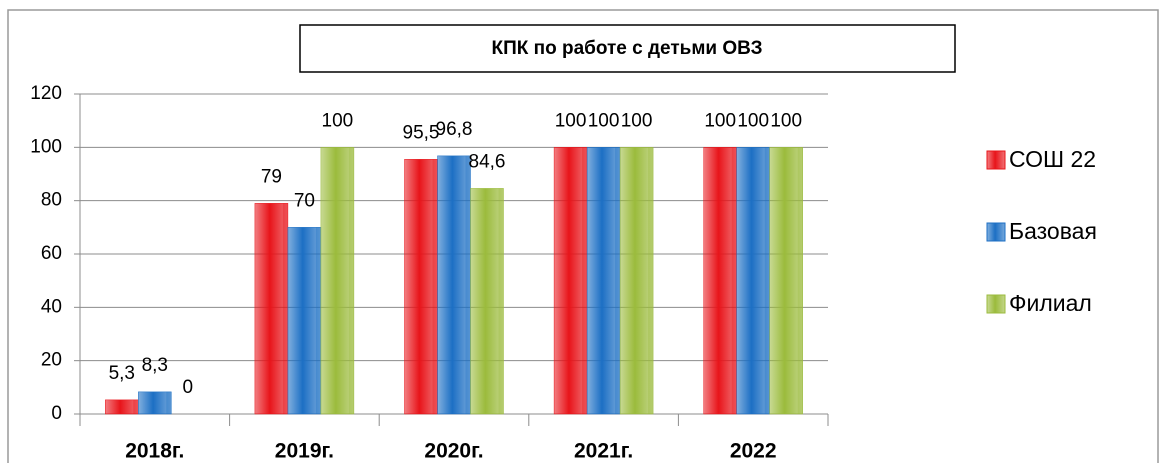 The width and height of the screenshot is (1164, 463). I want to click on legend-label: Базовая, so click(1053, 231).